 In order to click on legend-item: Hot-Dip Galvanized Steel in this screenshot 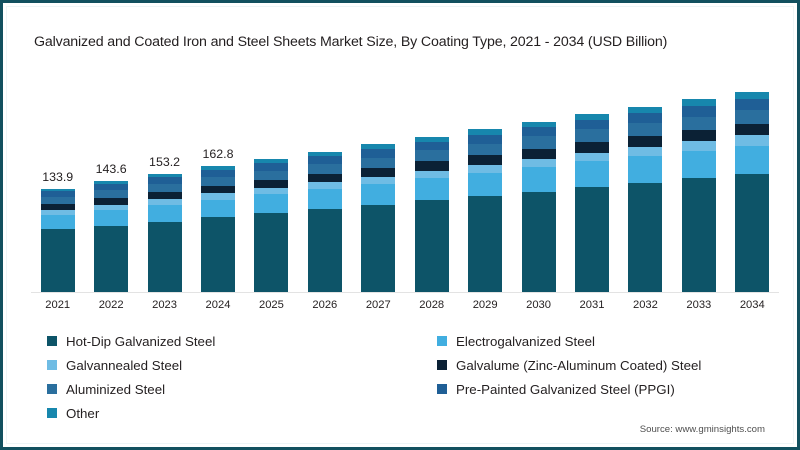, I will do `click(242, 341)`.